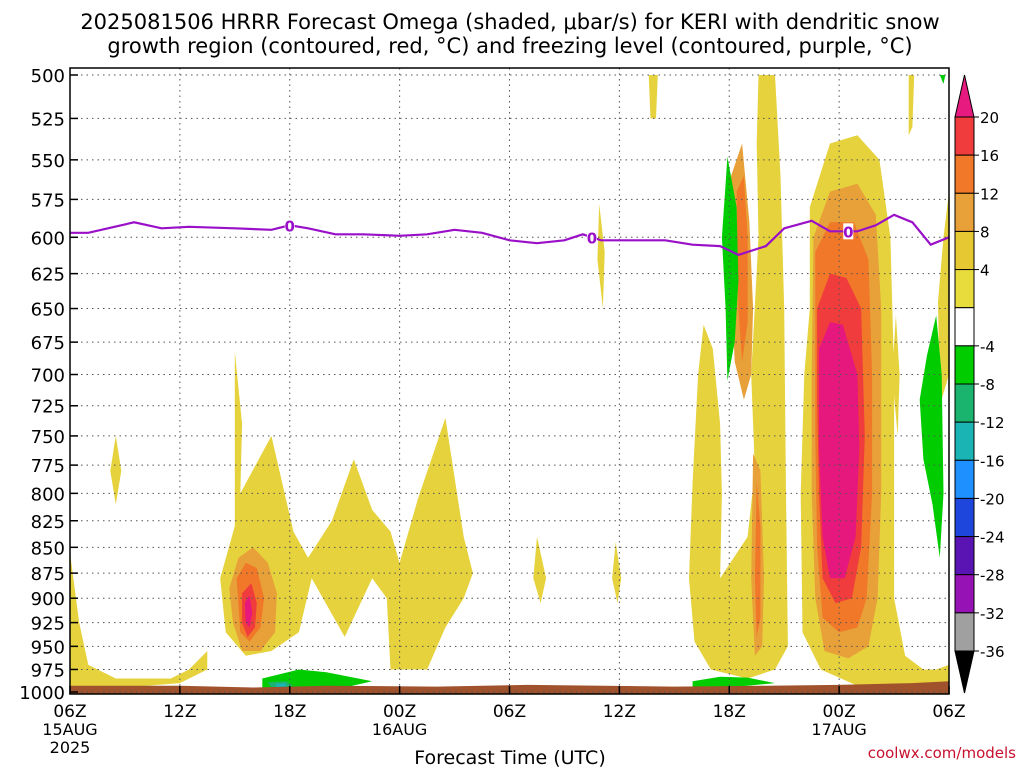 Image resolution: width=1024 pixels, height=772 pixels. Describe the element at coordinates (48, 670) in the screenshot. I see `y-tick-label-975: 975` at that location.